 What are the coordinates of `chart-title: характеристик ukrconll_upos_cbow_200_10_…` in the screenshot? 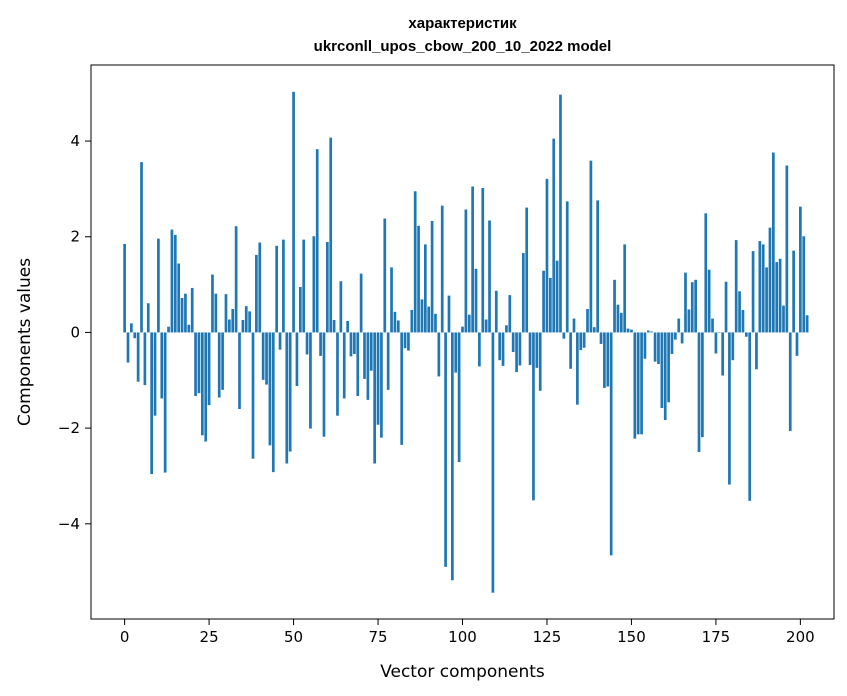 It's located at (463, 35).